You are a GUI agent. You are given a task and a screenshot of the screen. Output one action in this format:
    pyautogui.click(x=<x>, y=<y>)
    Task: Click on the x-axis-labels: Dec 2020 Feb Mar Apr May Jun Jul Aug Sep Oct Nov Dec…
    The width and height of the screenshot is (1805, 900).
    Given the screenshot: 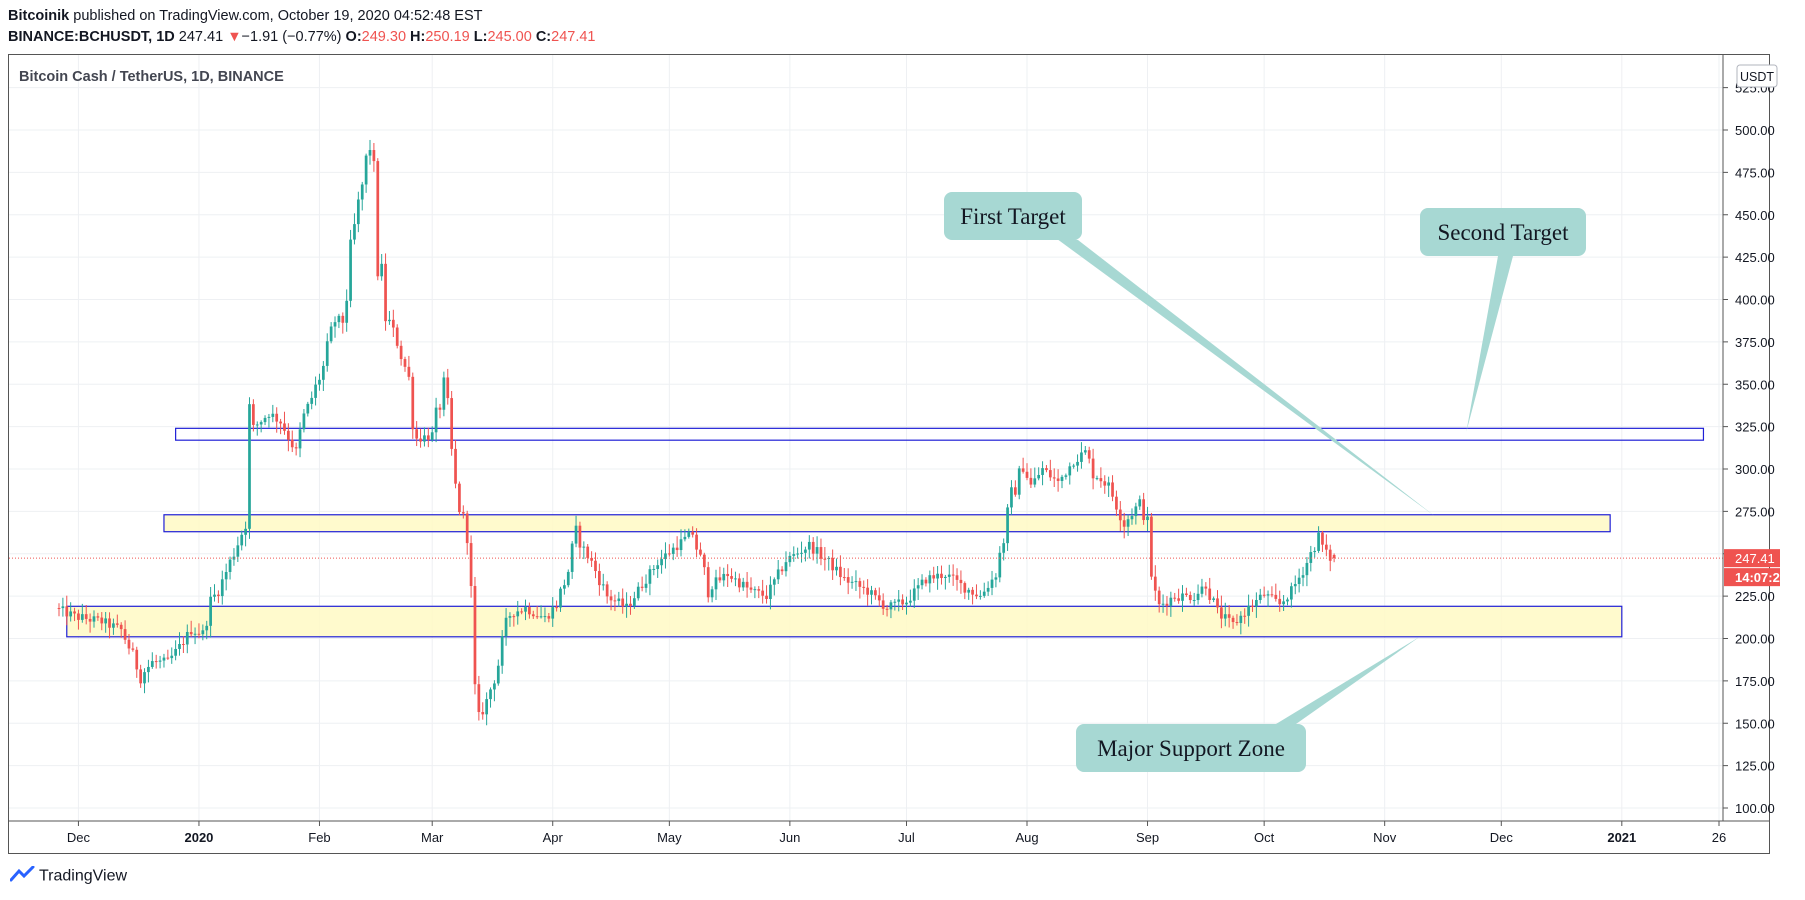 What is the action you would take?
    pyautogui.click(x=896, y=833)
    